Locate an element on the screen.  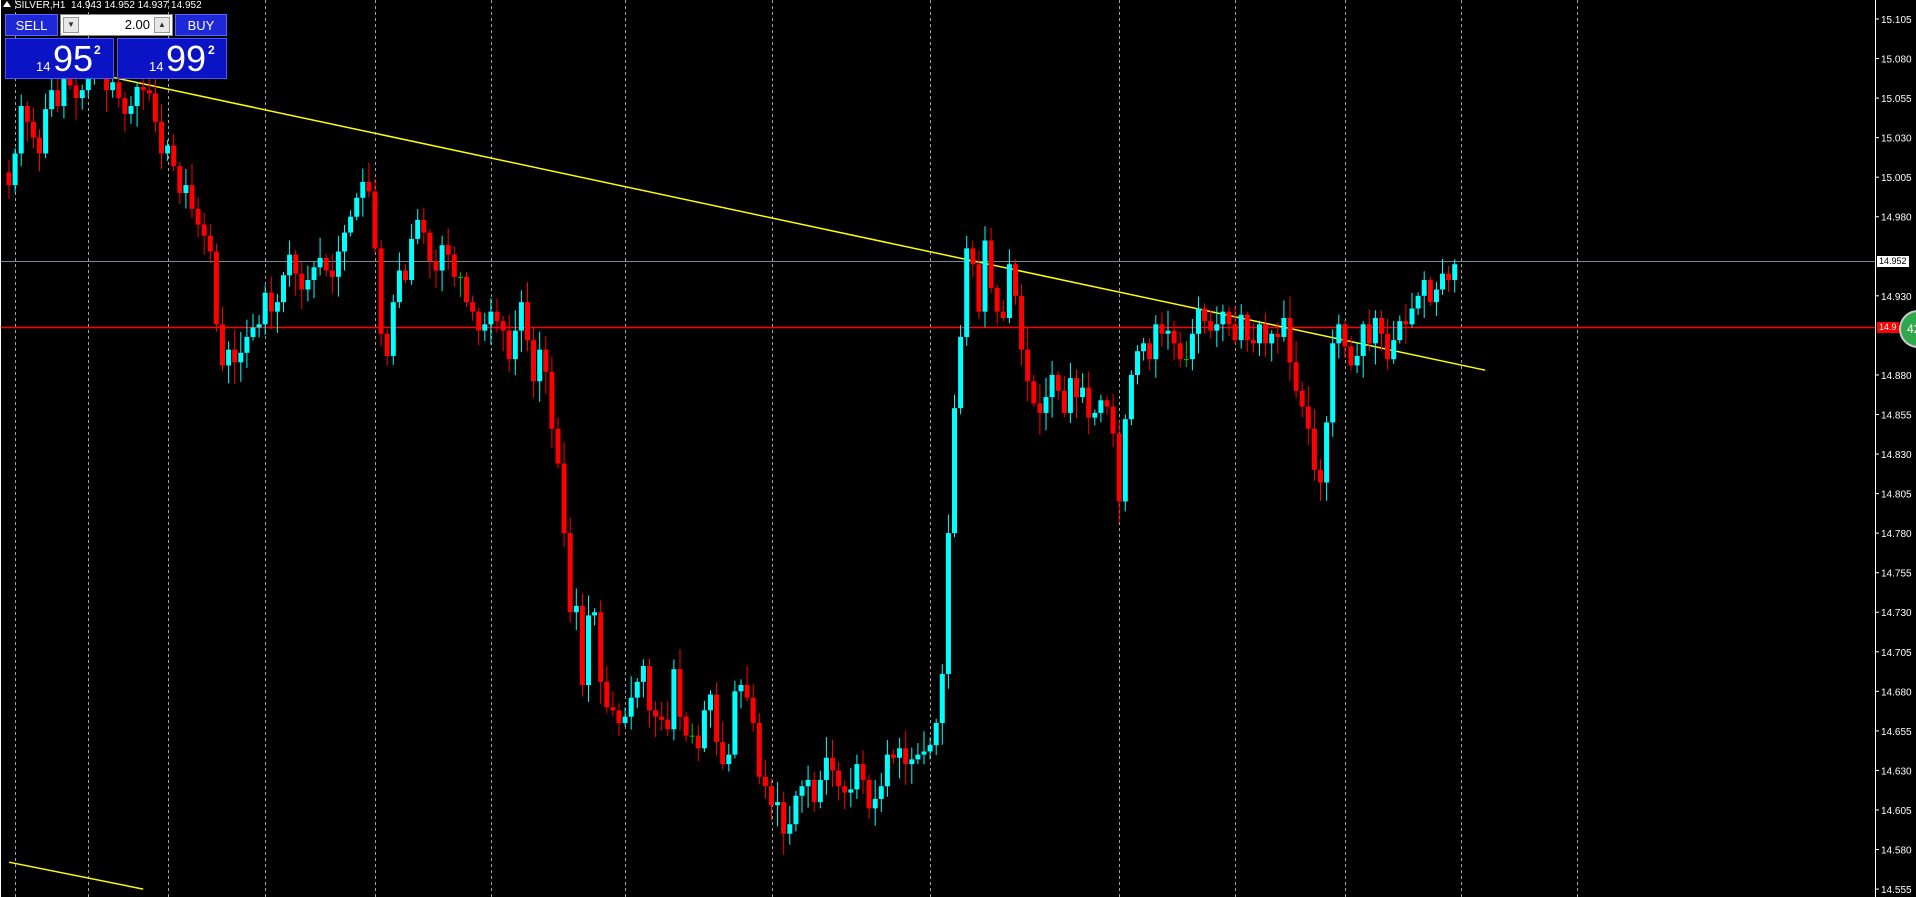
lot-decrease-icon: ▼ is located at coordinates (71, 25).